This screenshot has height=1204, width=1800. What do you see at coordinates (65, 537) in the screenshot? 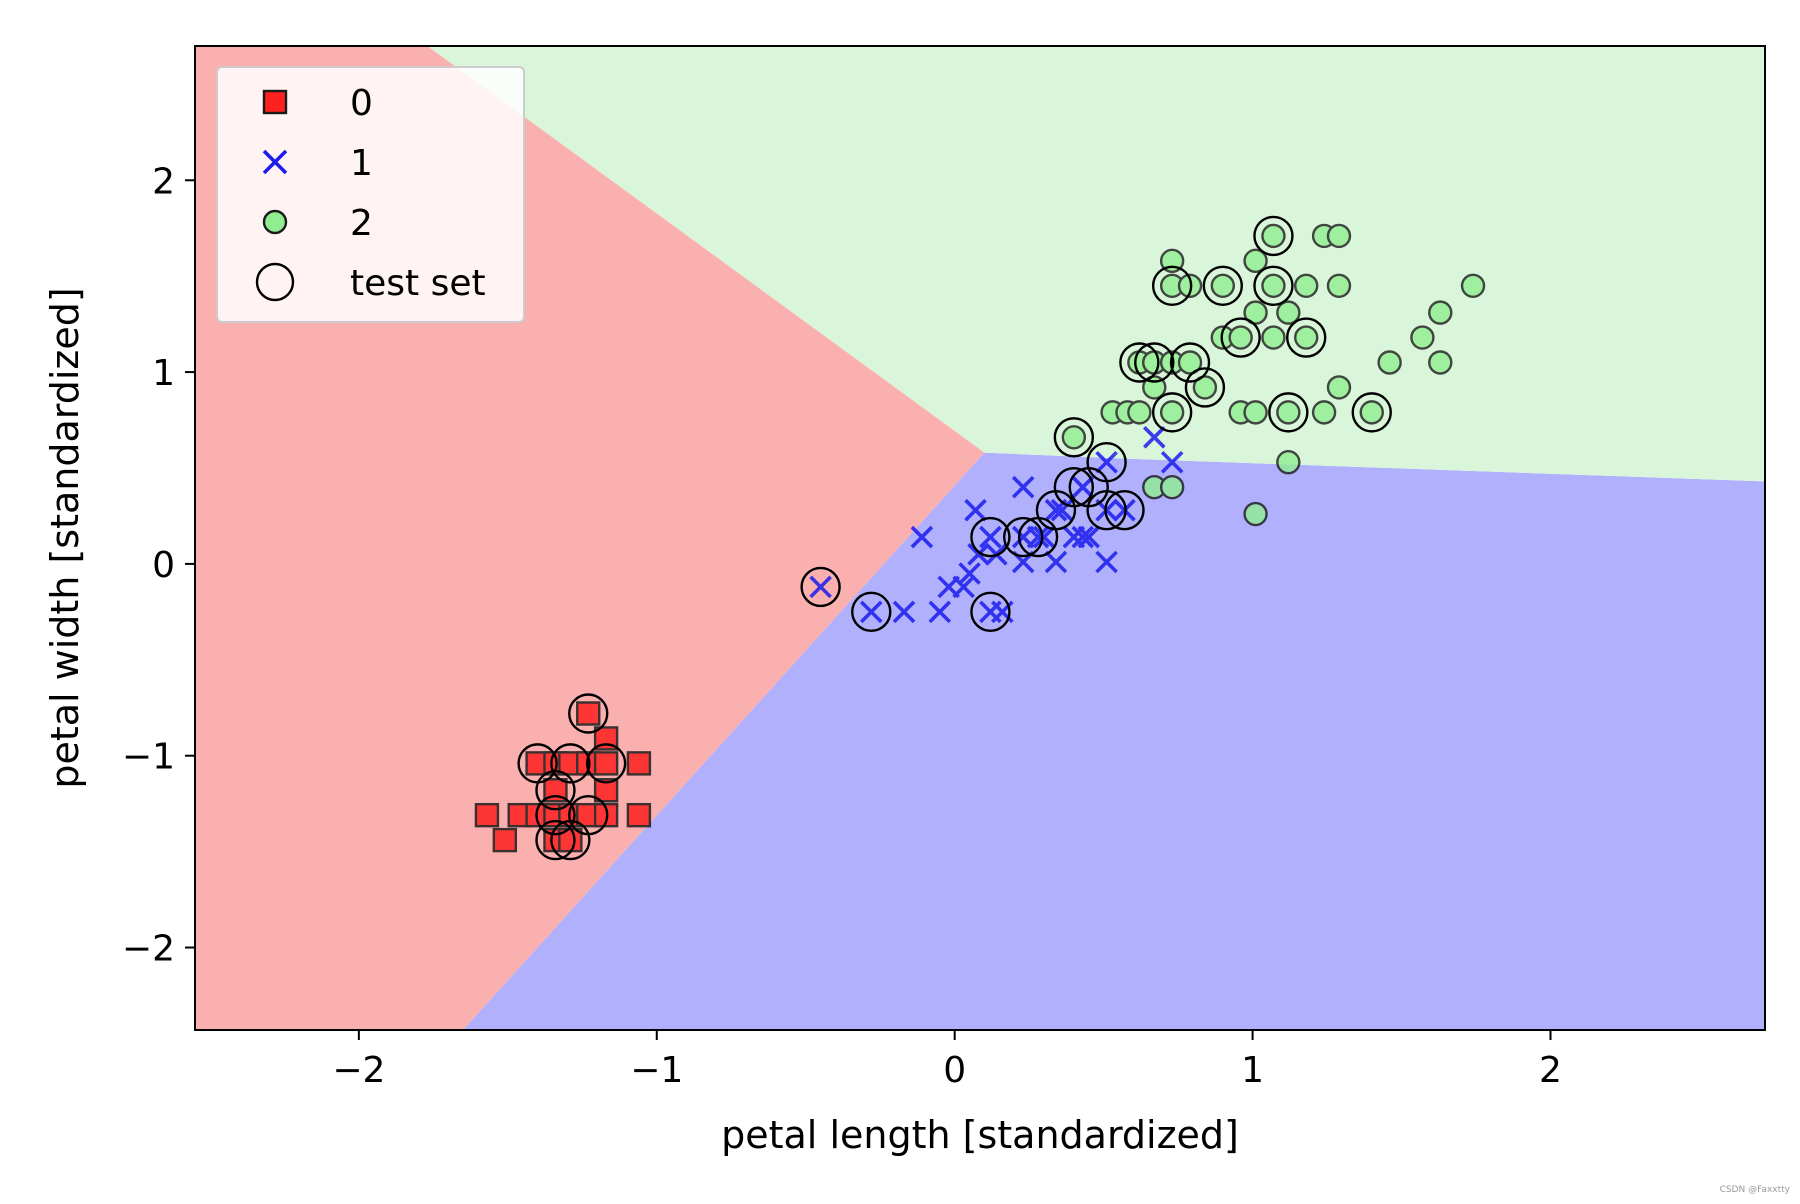
I see `y-axis-label: petal width [standardized]` at bounding box center [65, 537].